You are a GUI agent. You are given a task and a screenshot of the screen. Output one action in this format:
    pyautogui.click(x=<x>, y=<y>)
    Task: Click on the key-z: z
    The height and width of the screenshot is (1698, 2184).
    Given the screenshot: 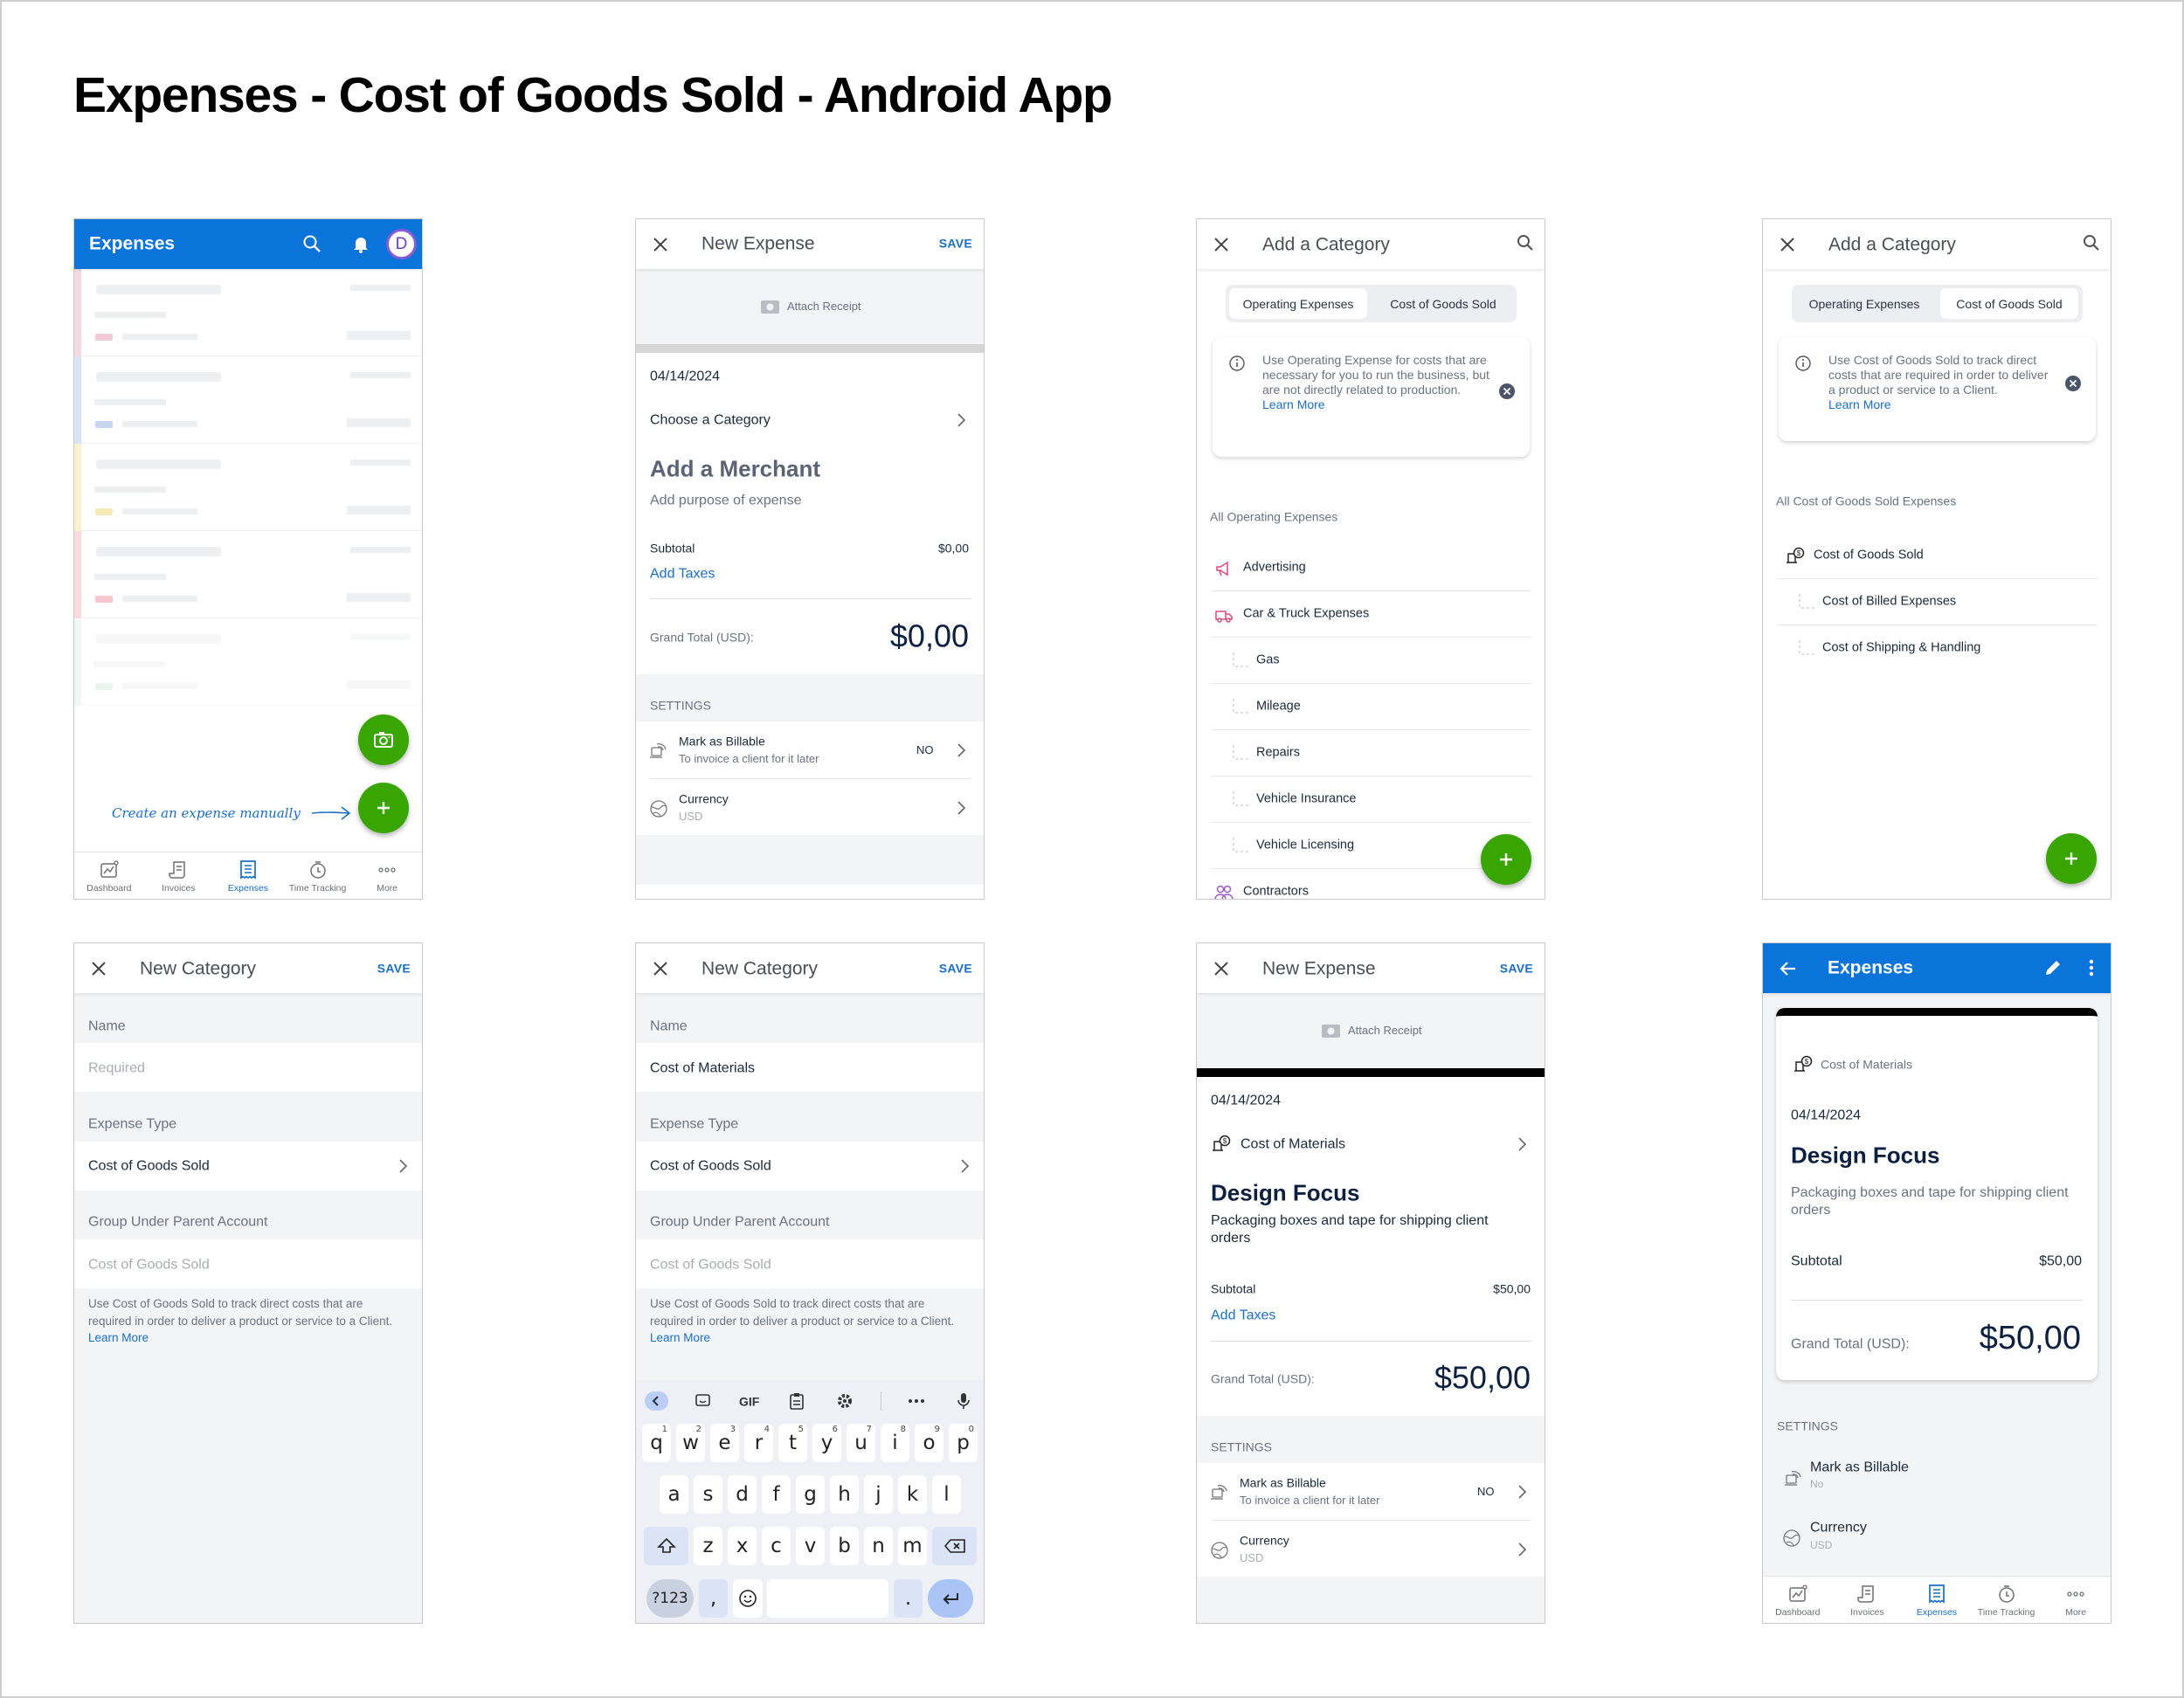 What is the action you would take?
    pyautogui.click(x=708, y=1546)
    